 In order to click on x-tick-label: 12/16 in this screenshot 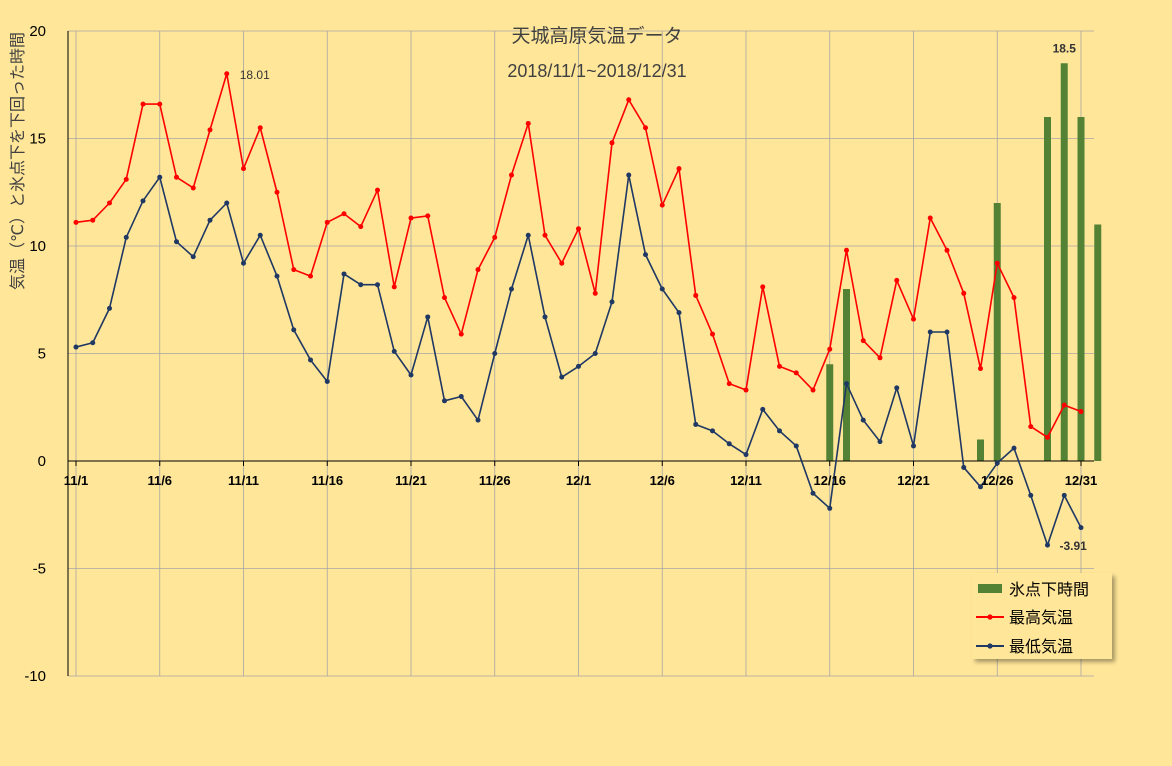, I will do `click(829, 480)`.